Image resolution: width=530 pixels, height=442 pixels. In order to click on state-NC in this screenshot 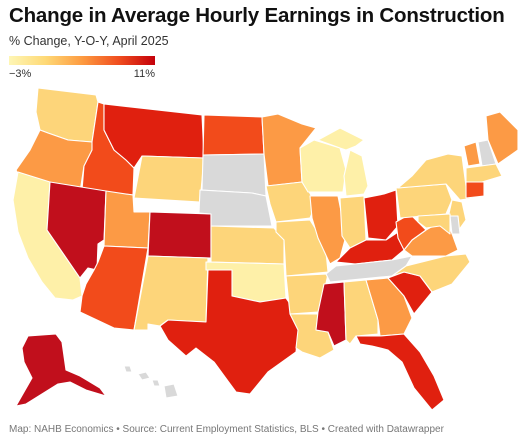, I will do `click(431, 273)`.